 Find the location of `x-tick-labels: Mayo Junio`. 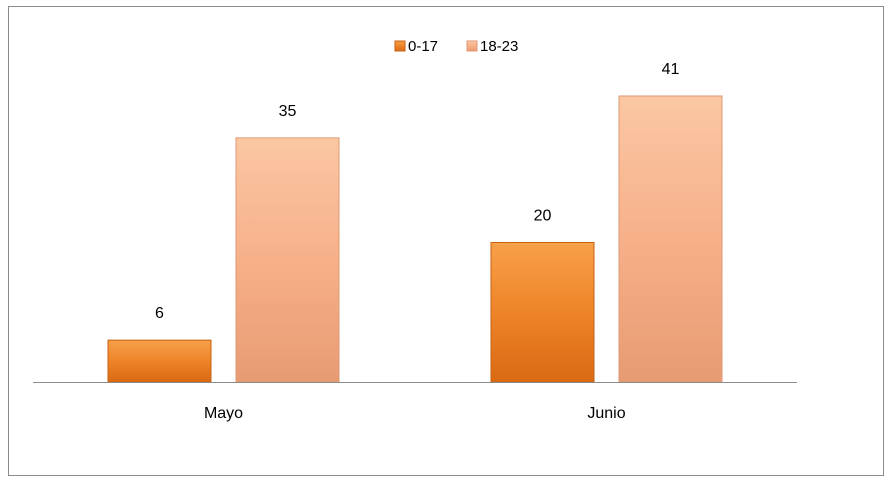

x-tick-labels: Mayo Junio is located at coordinates (415, 413).